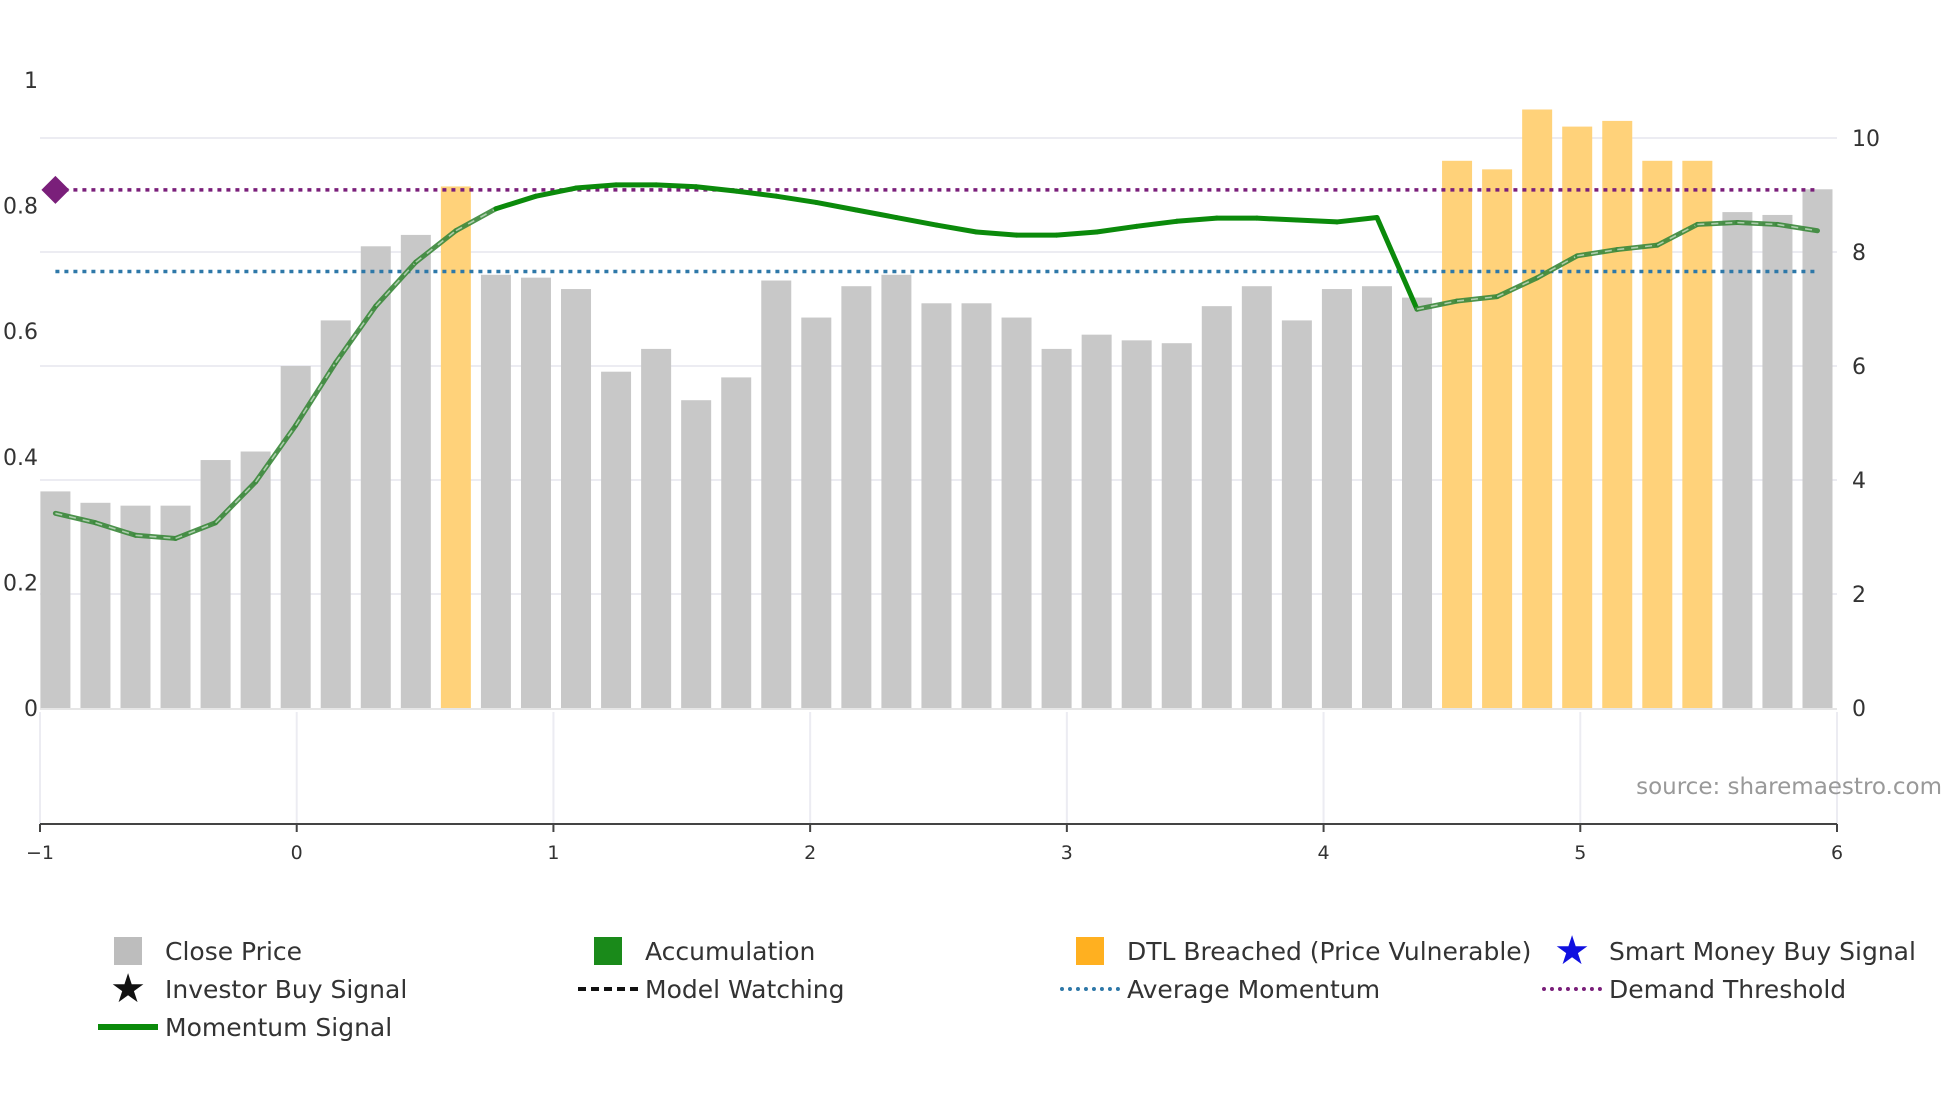  Describe the element at coordinates (55, 189) in the screenshot. I see `markers` at that location.